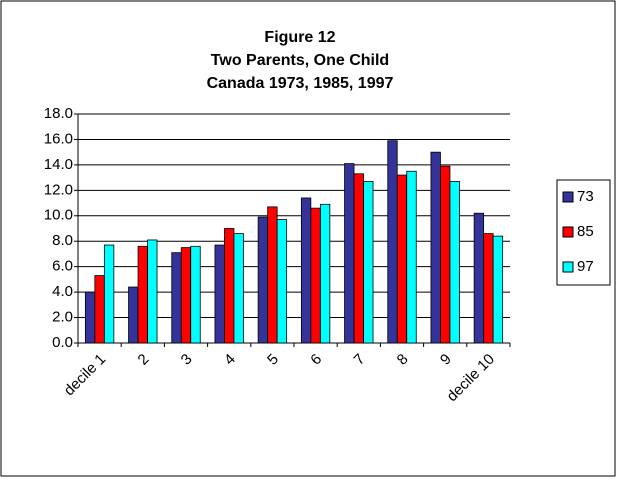 The image size is (617, 483). Describe the element at coordinates (585, 231) in the screenshot. I see `legend-label: 85` at that location.